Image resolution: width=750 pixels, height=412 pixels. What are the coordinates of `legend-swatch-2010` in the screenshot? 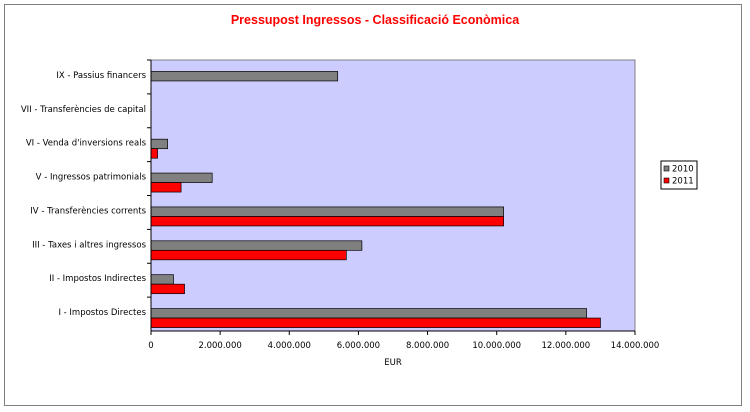 It's located at (666, 168).